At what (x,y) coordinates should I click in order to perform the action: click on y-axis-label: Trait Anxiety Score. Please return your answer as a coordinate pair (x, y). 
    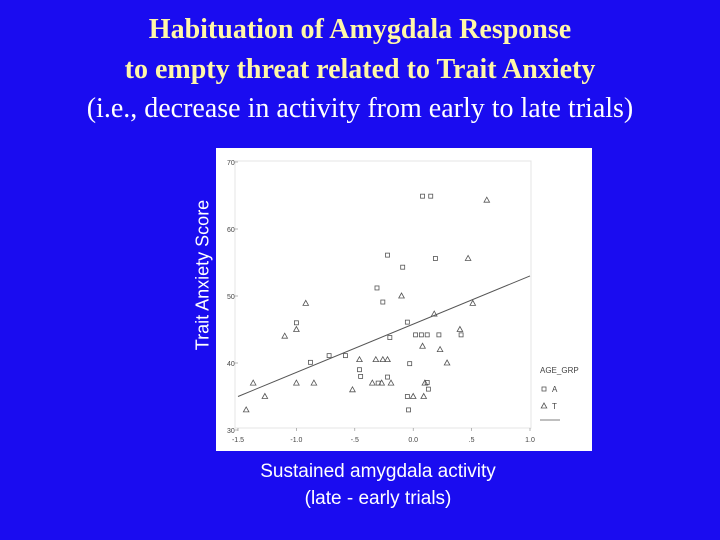
    Looking at the image, I should click on (202, 275).